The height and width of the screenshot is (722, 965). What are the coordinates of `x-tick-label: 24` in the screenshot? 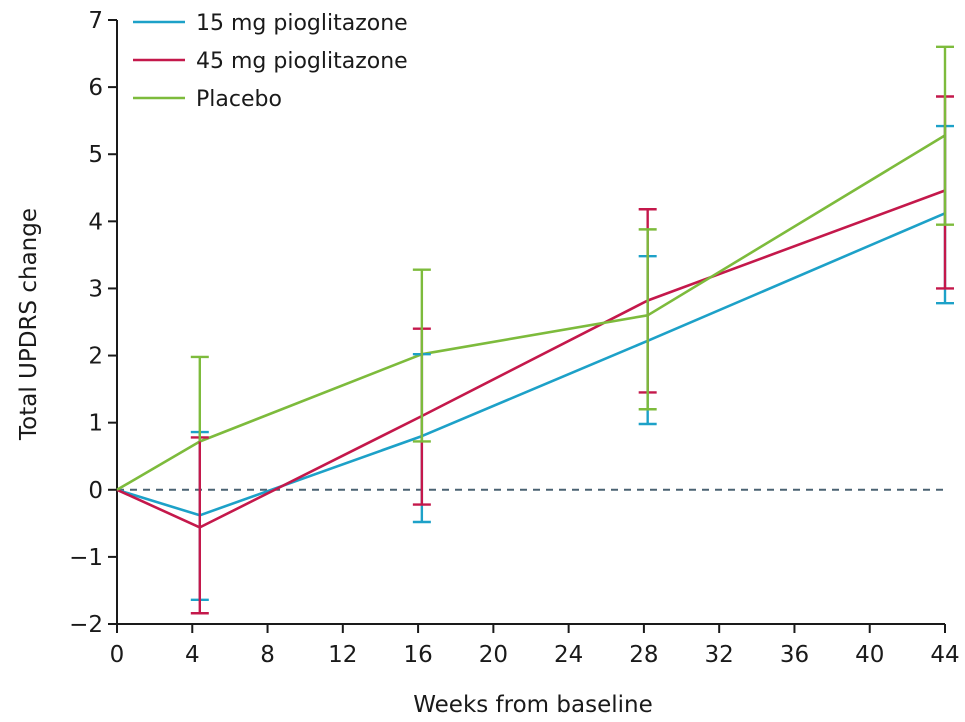 It's located at (568, 655).